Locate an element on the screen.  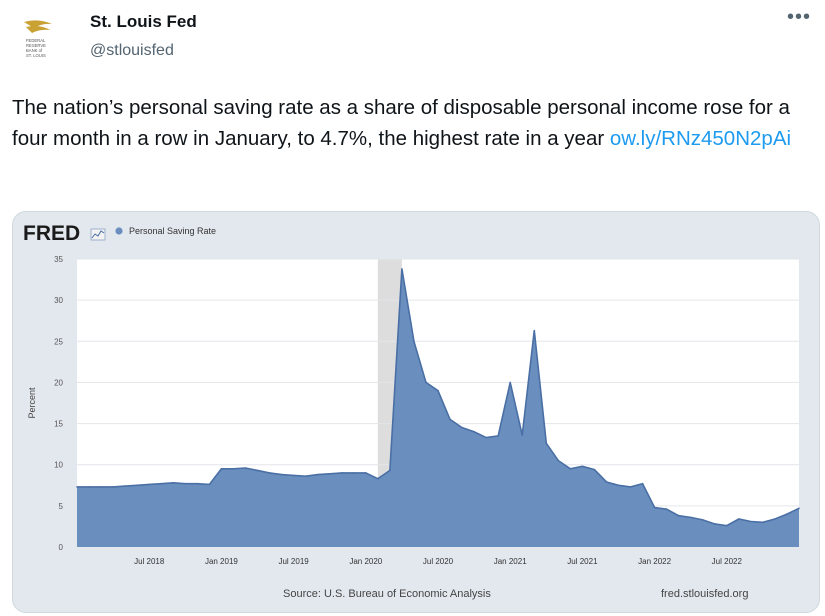
y-tick-label: 30 is located at coordinates (58, 300).